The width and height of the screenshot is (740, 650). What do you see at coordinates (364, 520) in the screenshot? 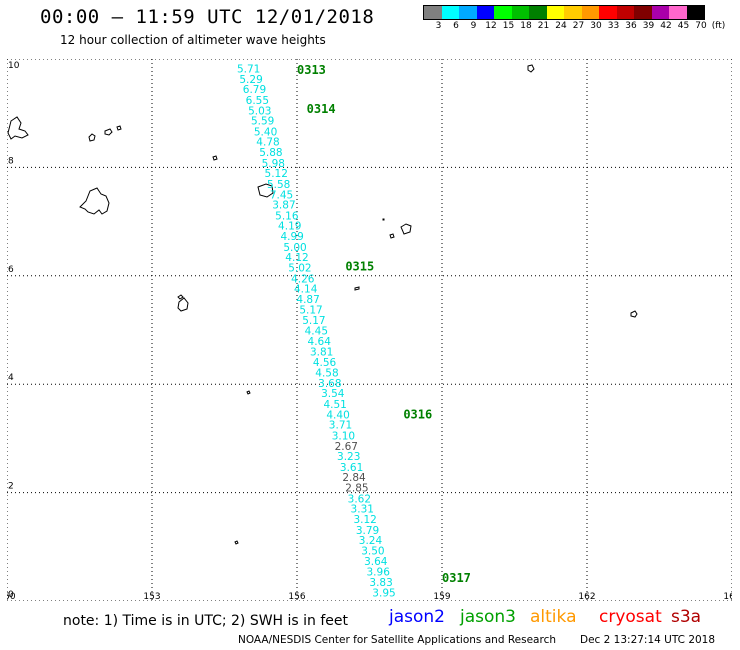
I see `wave-height-value: 3.12` at bounding box center [364, 520].